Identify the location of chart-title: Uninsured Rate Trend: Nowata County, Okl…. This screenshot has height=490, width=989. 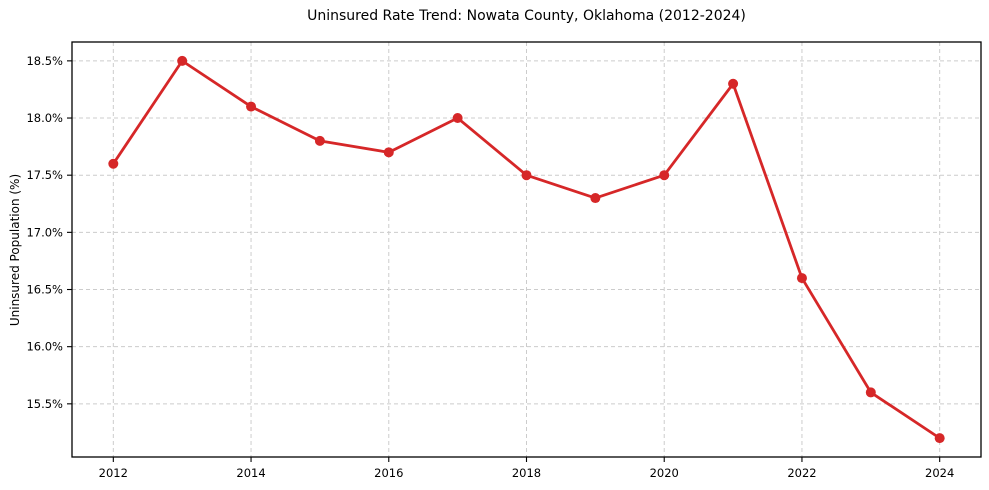
(526, 16).